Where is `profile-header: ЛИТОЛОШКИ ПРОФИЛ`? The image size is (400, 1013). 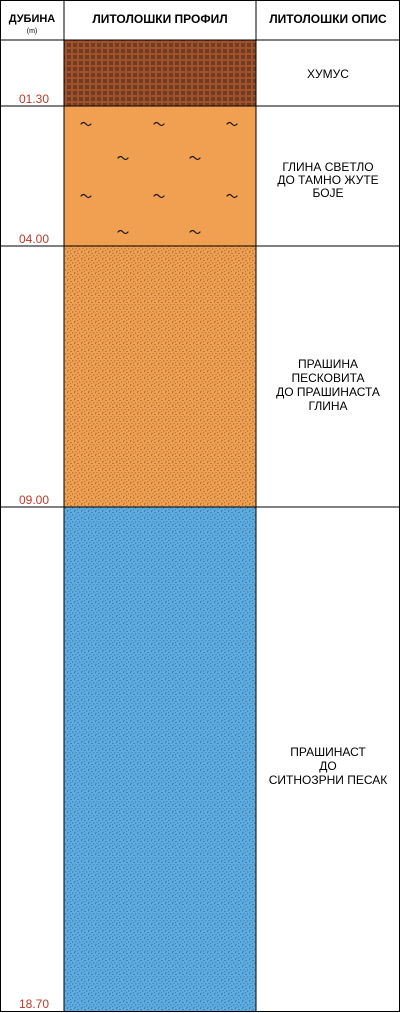 profile-header: ЛИТОЛОШКИ ПРОФИЛ is located at coordinates (159, 19).